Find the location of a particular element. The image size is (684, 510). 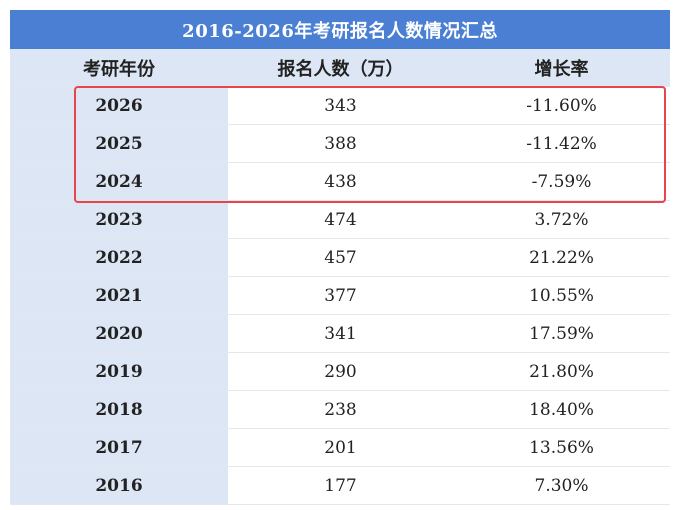

table-row: 2025 388 -11.42% is located at coordinates (340, 143).